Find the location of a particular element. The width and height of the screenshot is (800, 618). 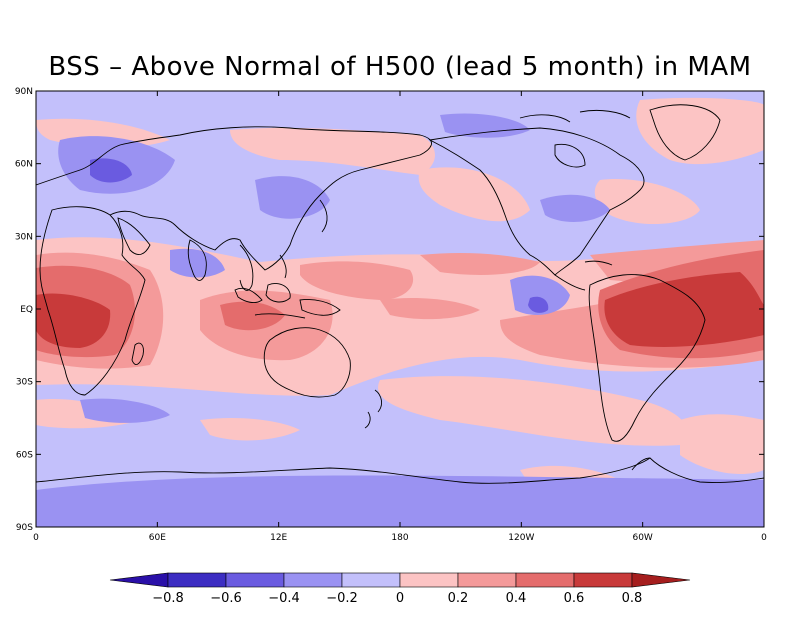

coastline-arabia is located at coordinates (134, 236).